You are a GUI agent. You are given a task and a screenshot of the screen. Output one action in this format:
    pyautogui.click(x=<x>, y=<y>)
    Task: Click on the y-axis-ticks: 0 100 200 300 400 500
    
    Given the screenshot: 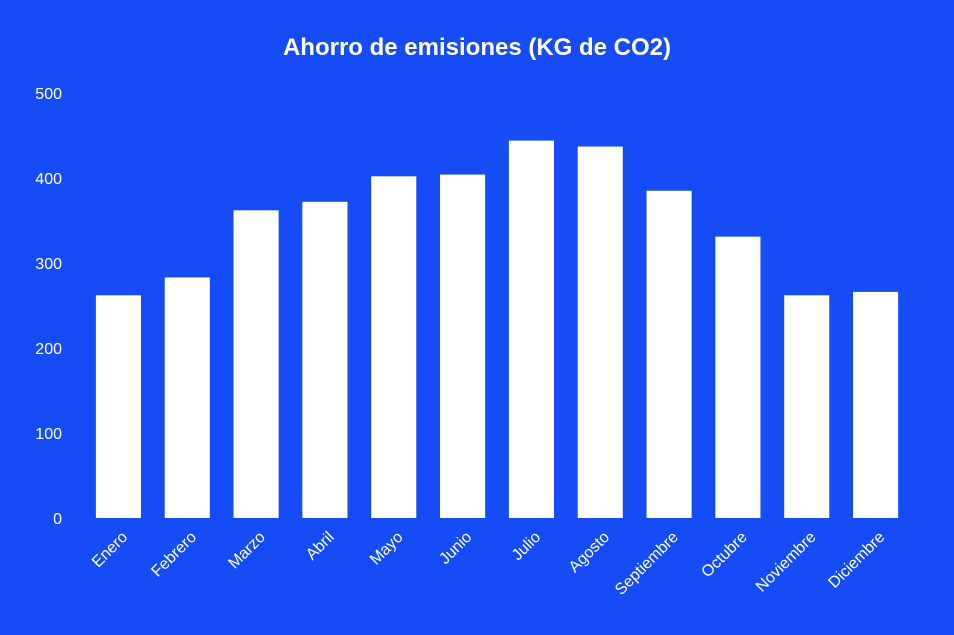 What is the action you would take?
    pyautogui.click(x=48, y=307)
    